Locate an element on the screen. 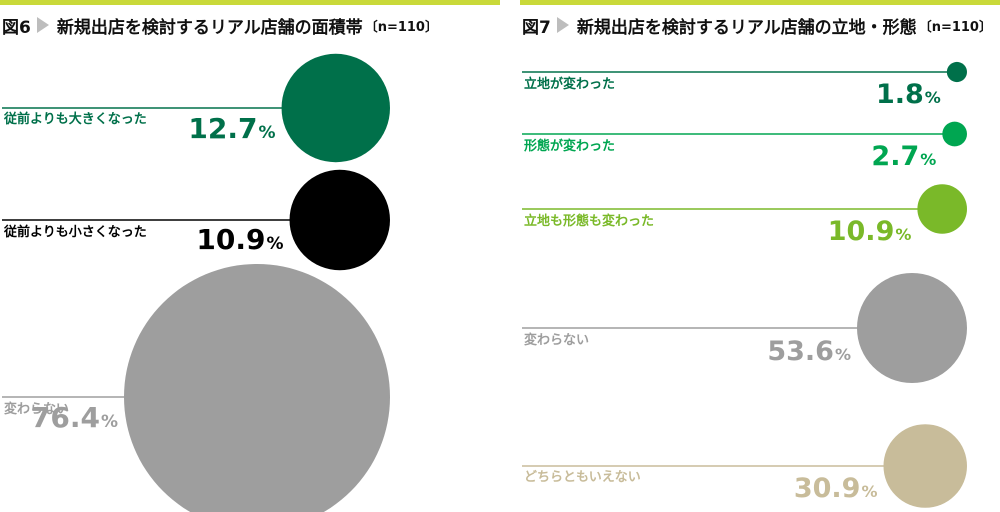 The image size is (1000, 512). data-value-number: 2.7 is located at coordinates (895, 156).